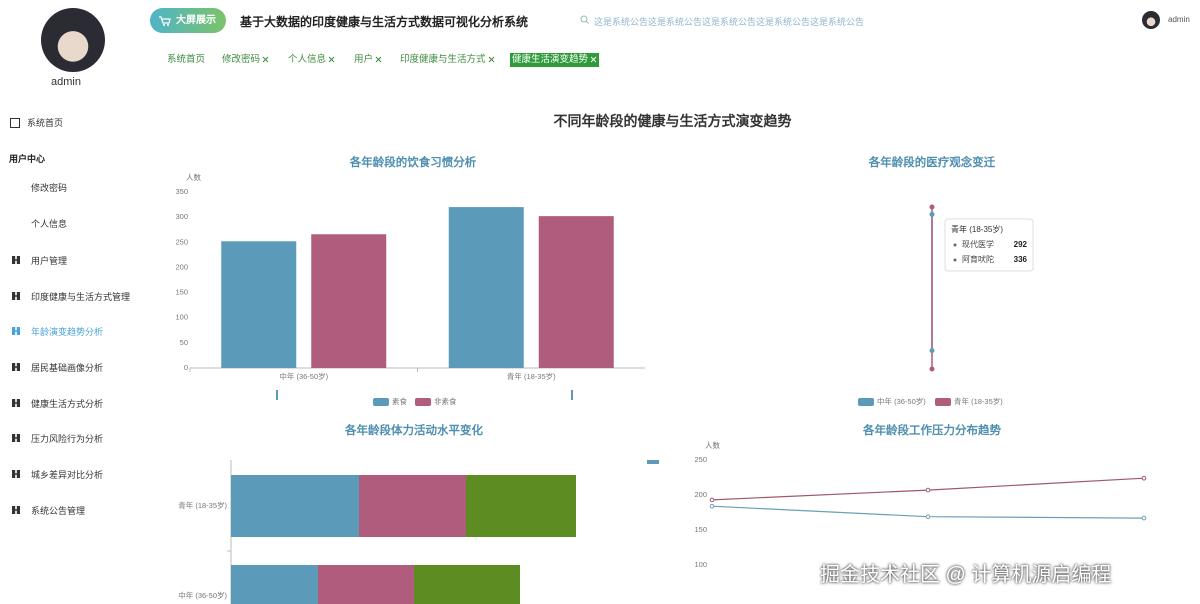  I want to click on screen-button: 大屏展示, so click(188, 20).